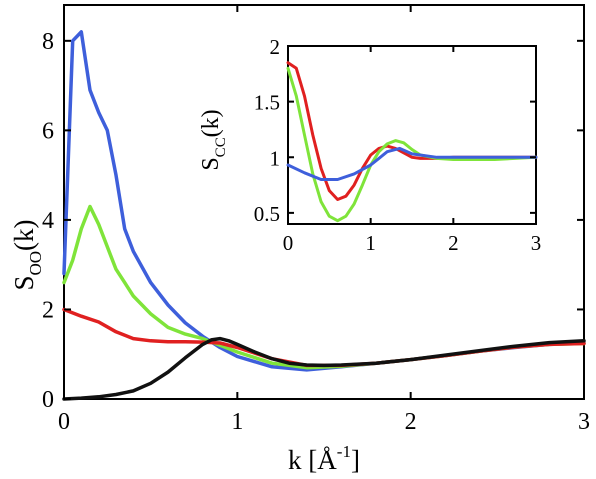  I want to click on main-x-tick-label: 3, so click(584, 422).